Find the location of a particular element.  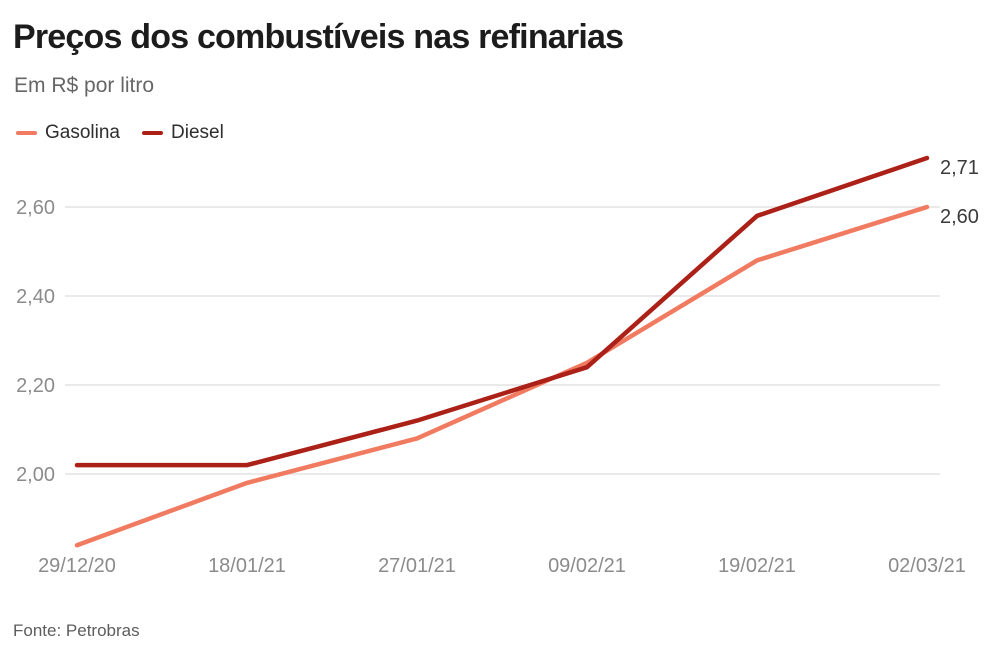

y-axis-label: 2,60 is located at coordinates (35, 208).